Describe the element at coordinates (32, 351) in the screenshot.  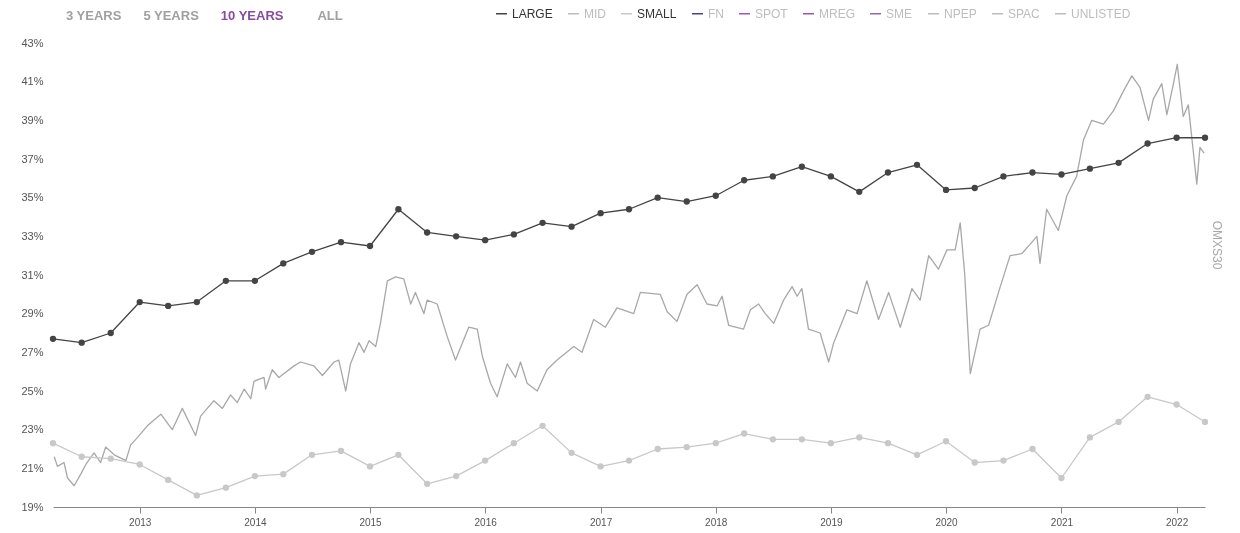
I see `y-tick-label: 27%` at that location.